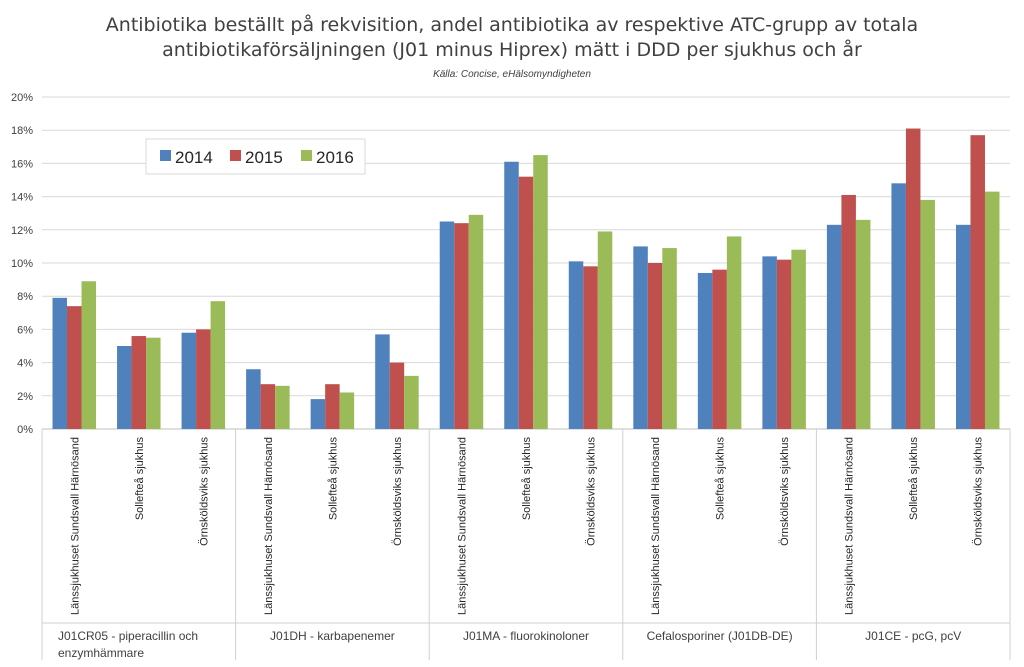  What do you see at coordinates (25, 330) in the screenshot?
I see `y-tick-label: 6%` at bounding box center [25, 330].